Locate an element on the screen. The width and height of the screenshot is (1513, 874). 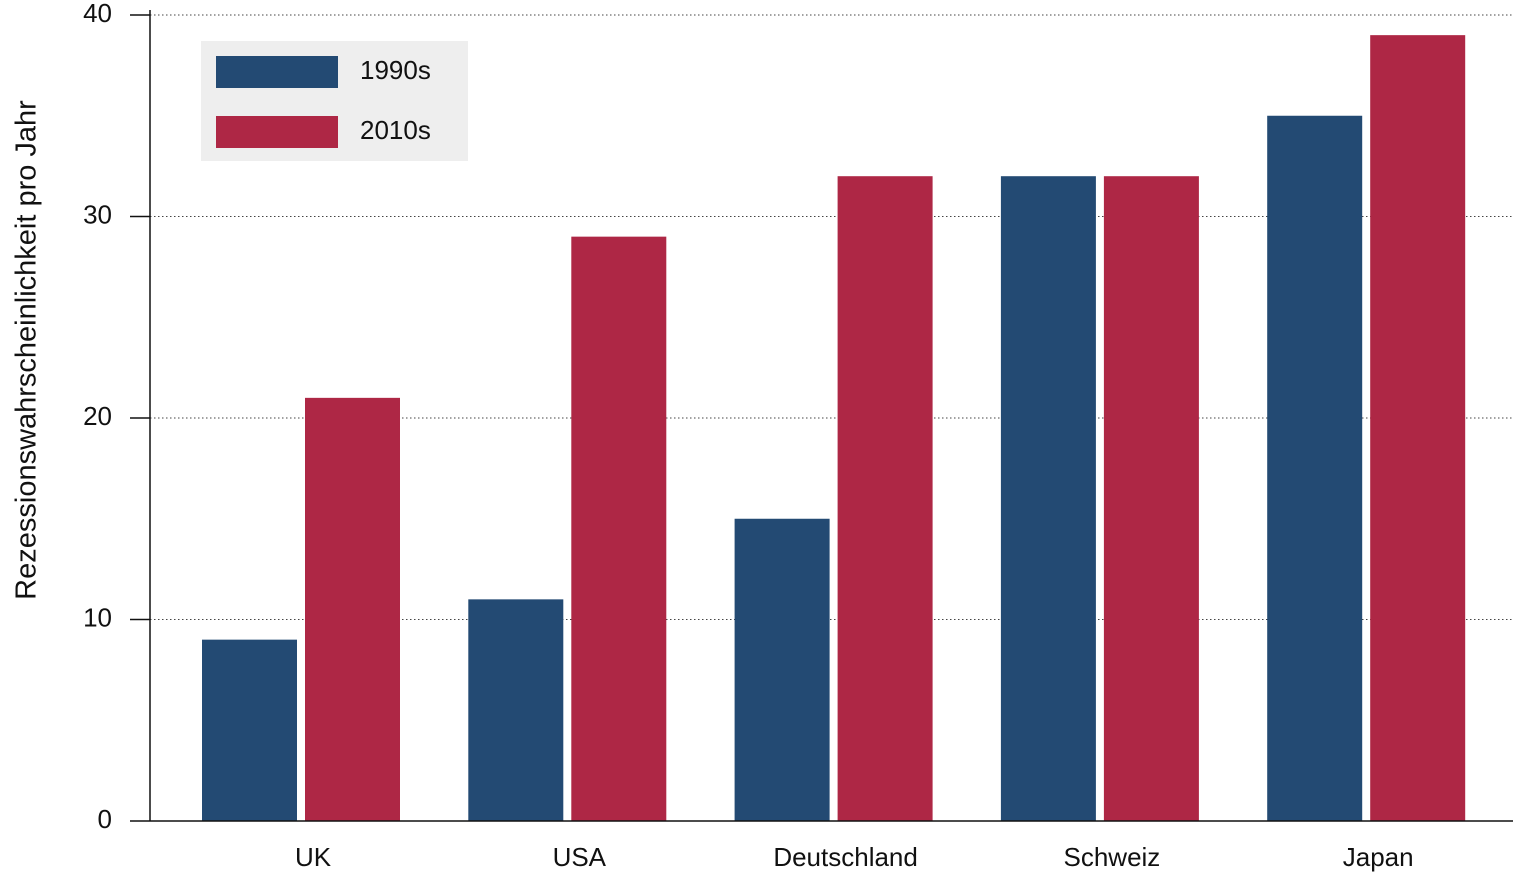
x-tick-label: Deutschland is located at coordinates (845, 857).